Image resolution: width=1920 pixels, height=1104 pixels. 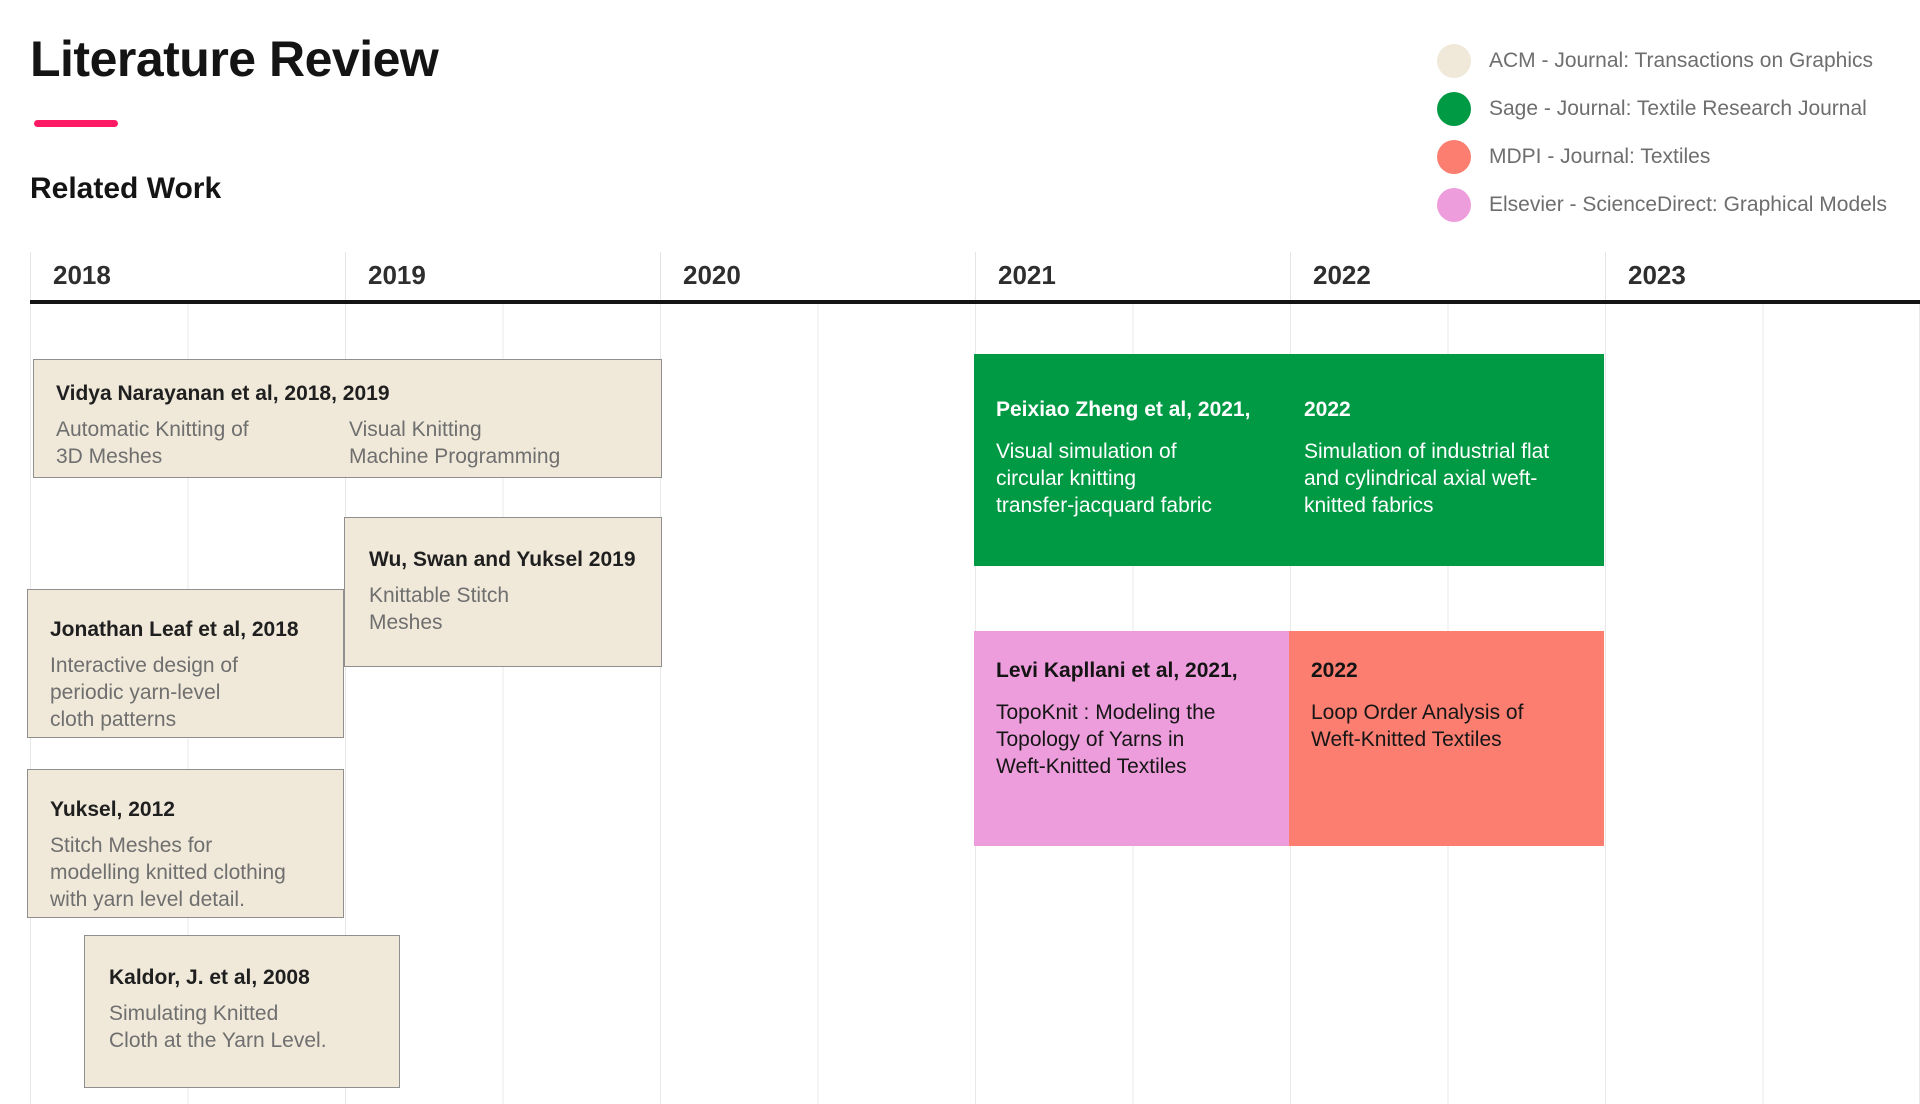 What do you see at coordinates (1117, 670) in the screenshot?
I see `card-title: Levi Kapllani et al, 2021,` at bounding box center [1117, 670].